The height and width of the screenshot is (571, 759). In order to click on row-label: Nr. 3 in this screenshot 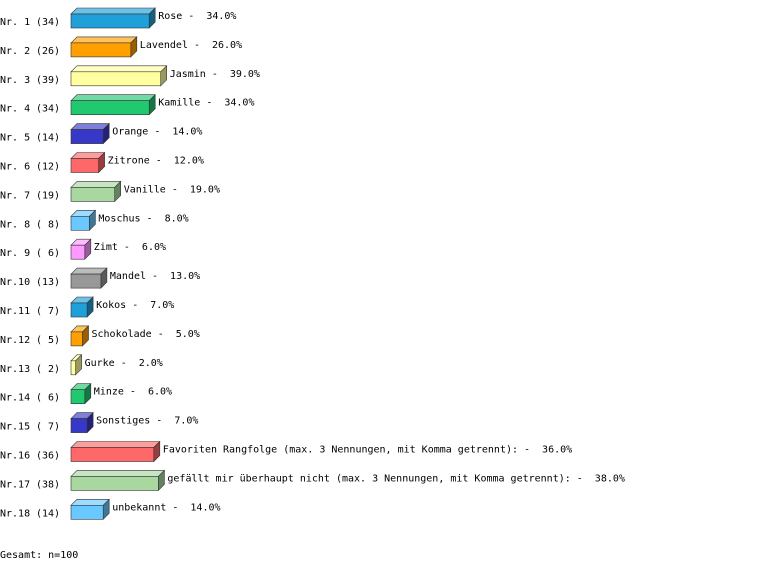, I will do `click(15, 80)`.